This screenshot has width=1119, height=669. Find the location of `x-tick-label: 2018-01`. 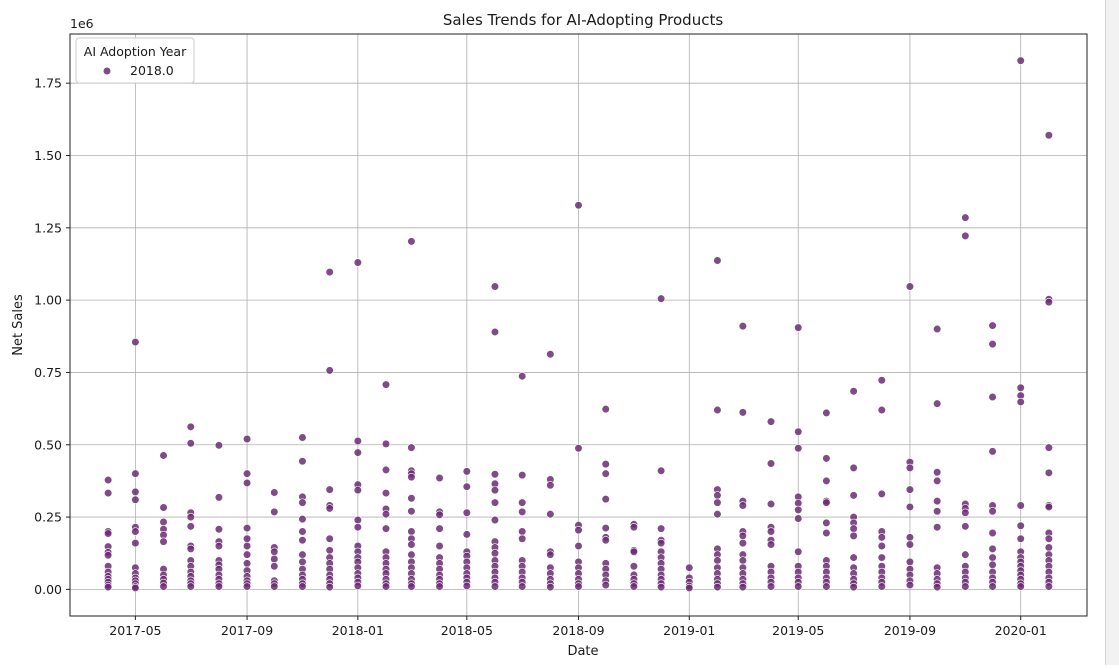

x-tick-label: 2018-01 is located at coordinates (358, 630).